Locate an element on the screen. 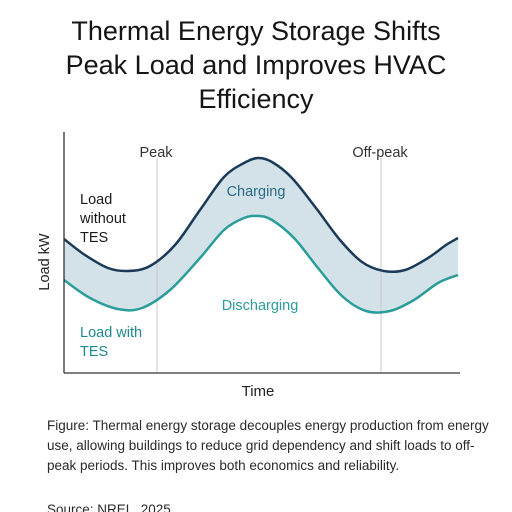 This screenshot has height=512, width=512. title-line-2: Peak Load and Improves HVAC is located at coordinates (256, 65).